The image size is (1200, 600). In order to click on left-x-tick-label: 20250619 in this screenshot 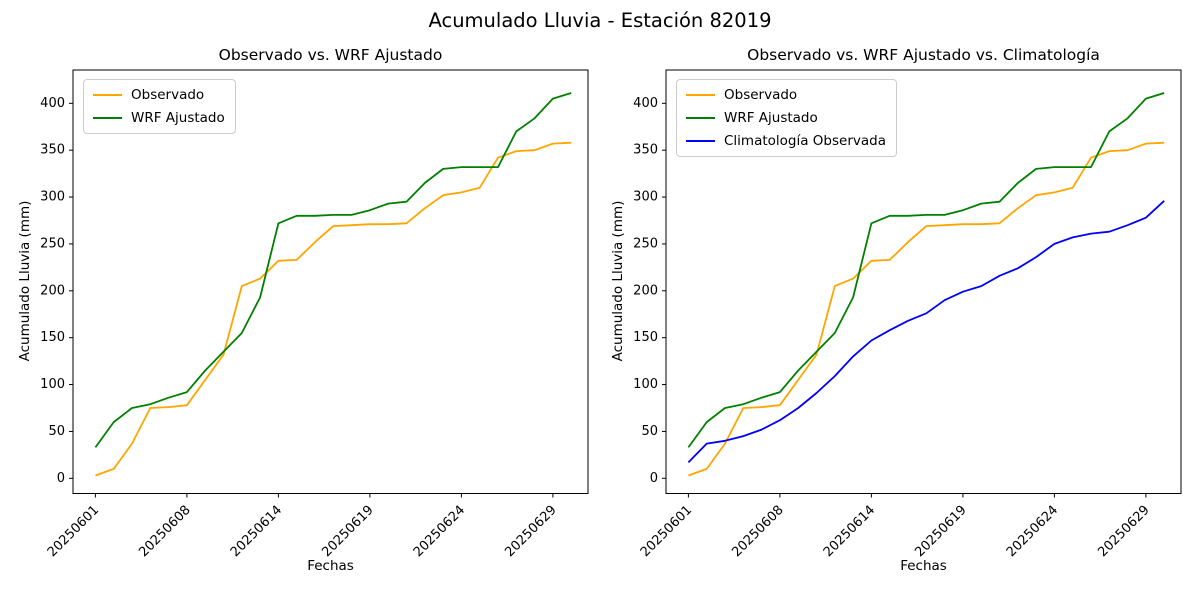, I will do `click(347, 531)`.